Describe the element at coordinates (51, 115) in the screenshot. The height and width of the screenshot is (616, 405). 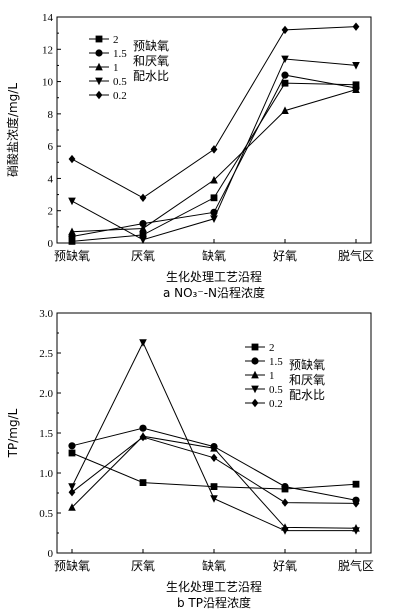
I see `y-tick-label: 8` at that location.